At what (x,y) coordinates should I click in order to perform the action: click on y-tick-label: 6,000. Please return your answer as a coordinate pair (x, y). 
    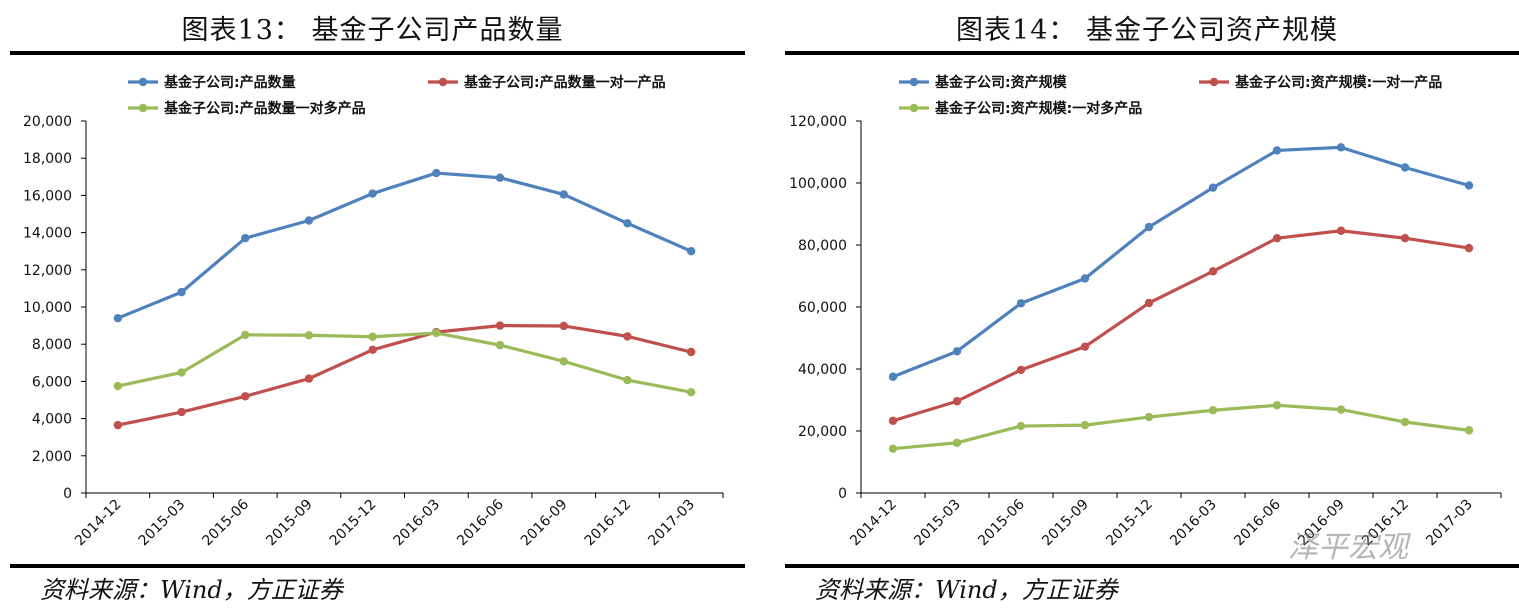
    Looking at the image, I should click on (52, 382).